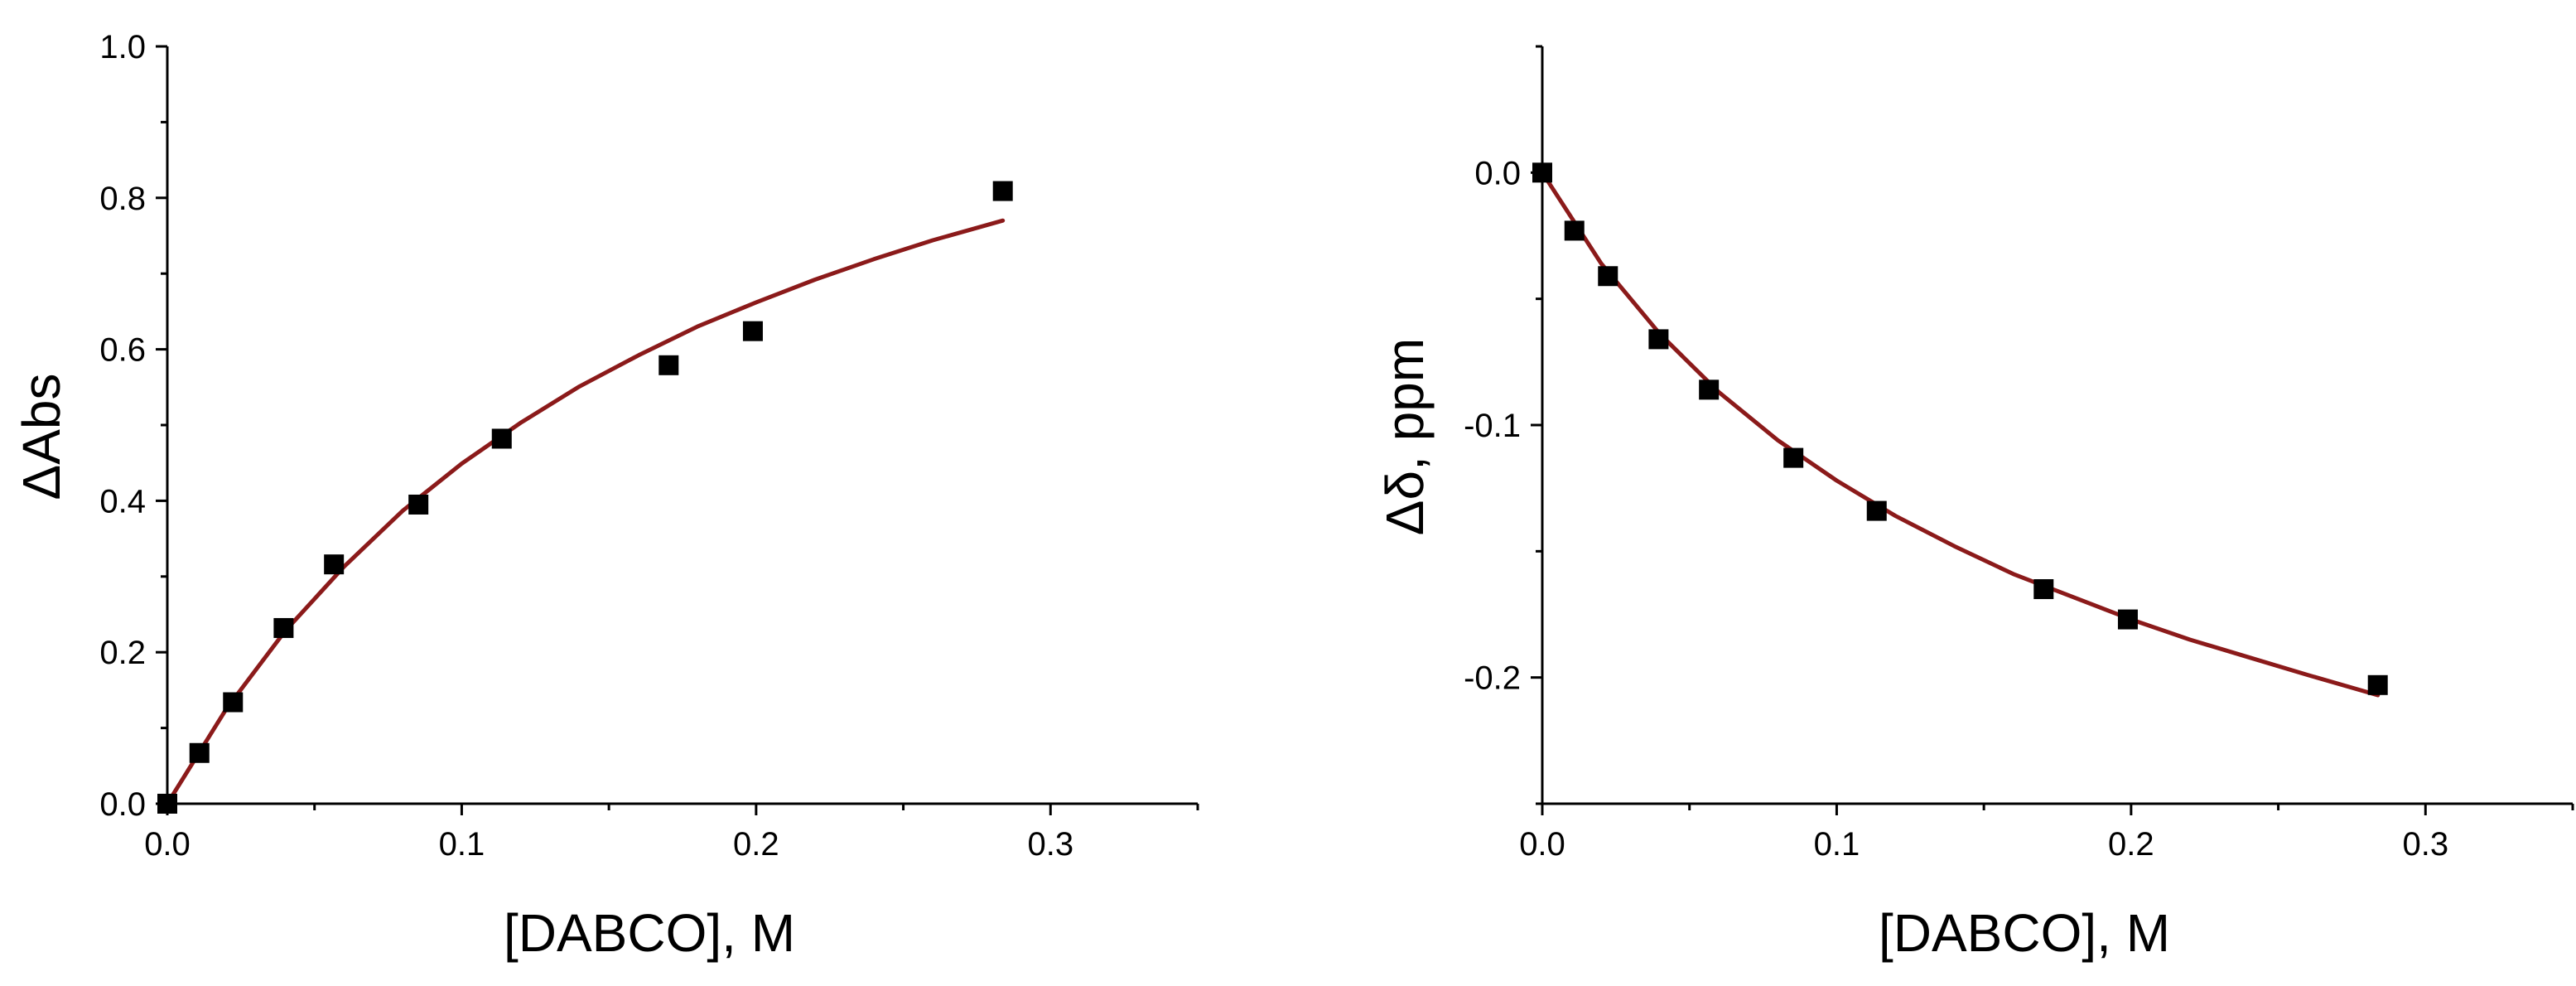  What do you see at coordinates (650, 933) in the screenshot?
I see `abs-x-axis-label: [DABCO], M` at bounding box center [650, 933].